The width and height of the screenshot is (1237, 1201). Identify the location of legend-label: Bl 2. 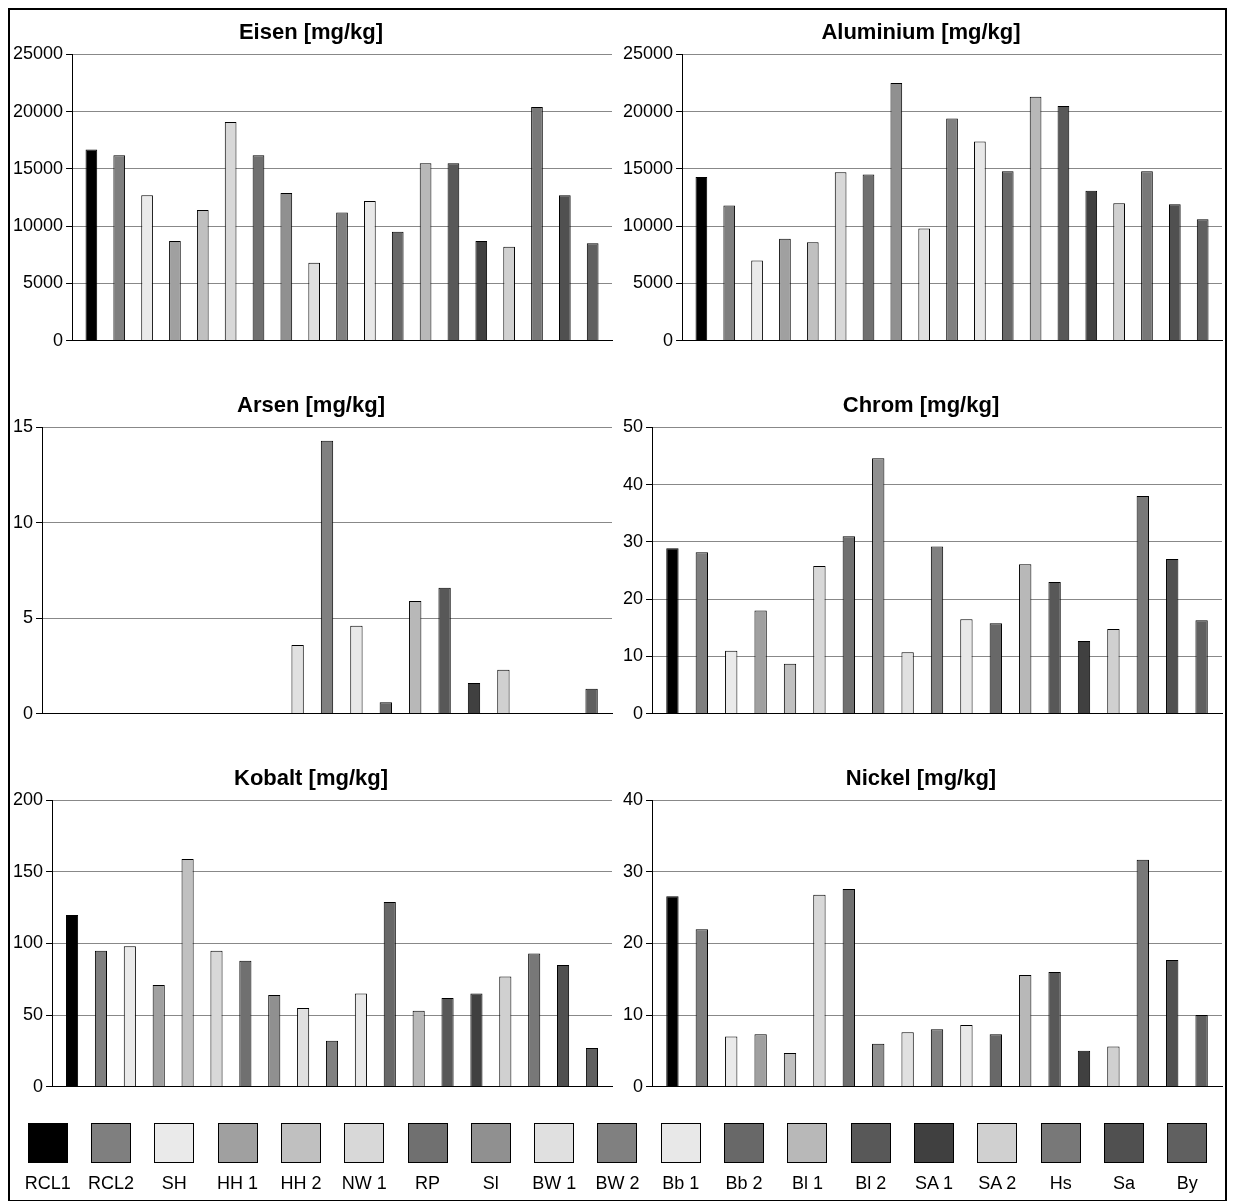
(871, 1183).